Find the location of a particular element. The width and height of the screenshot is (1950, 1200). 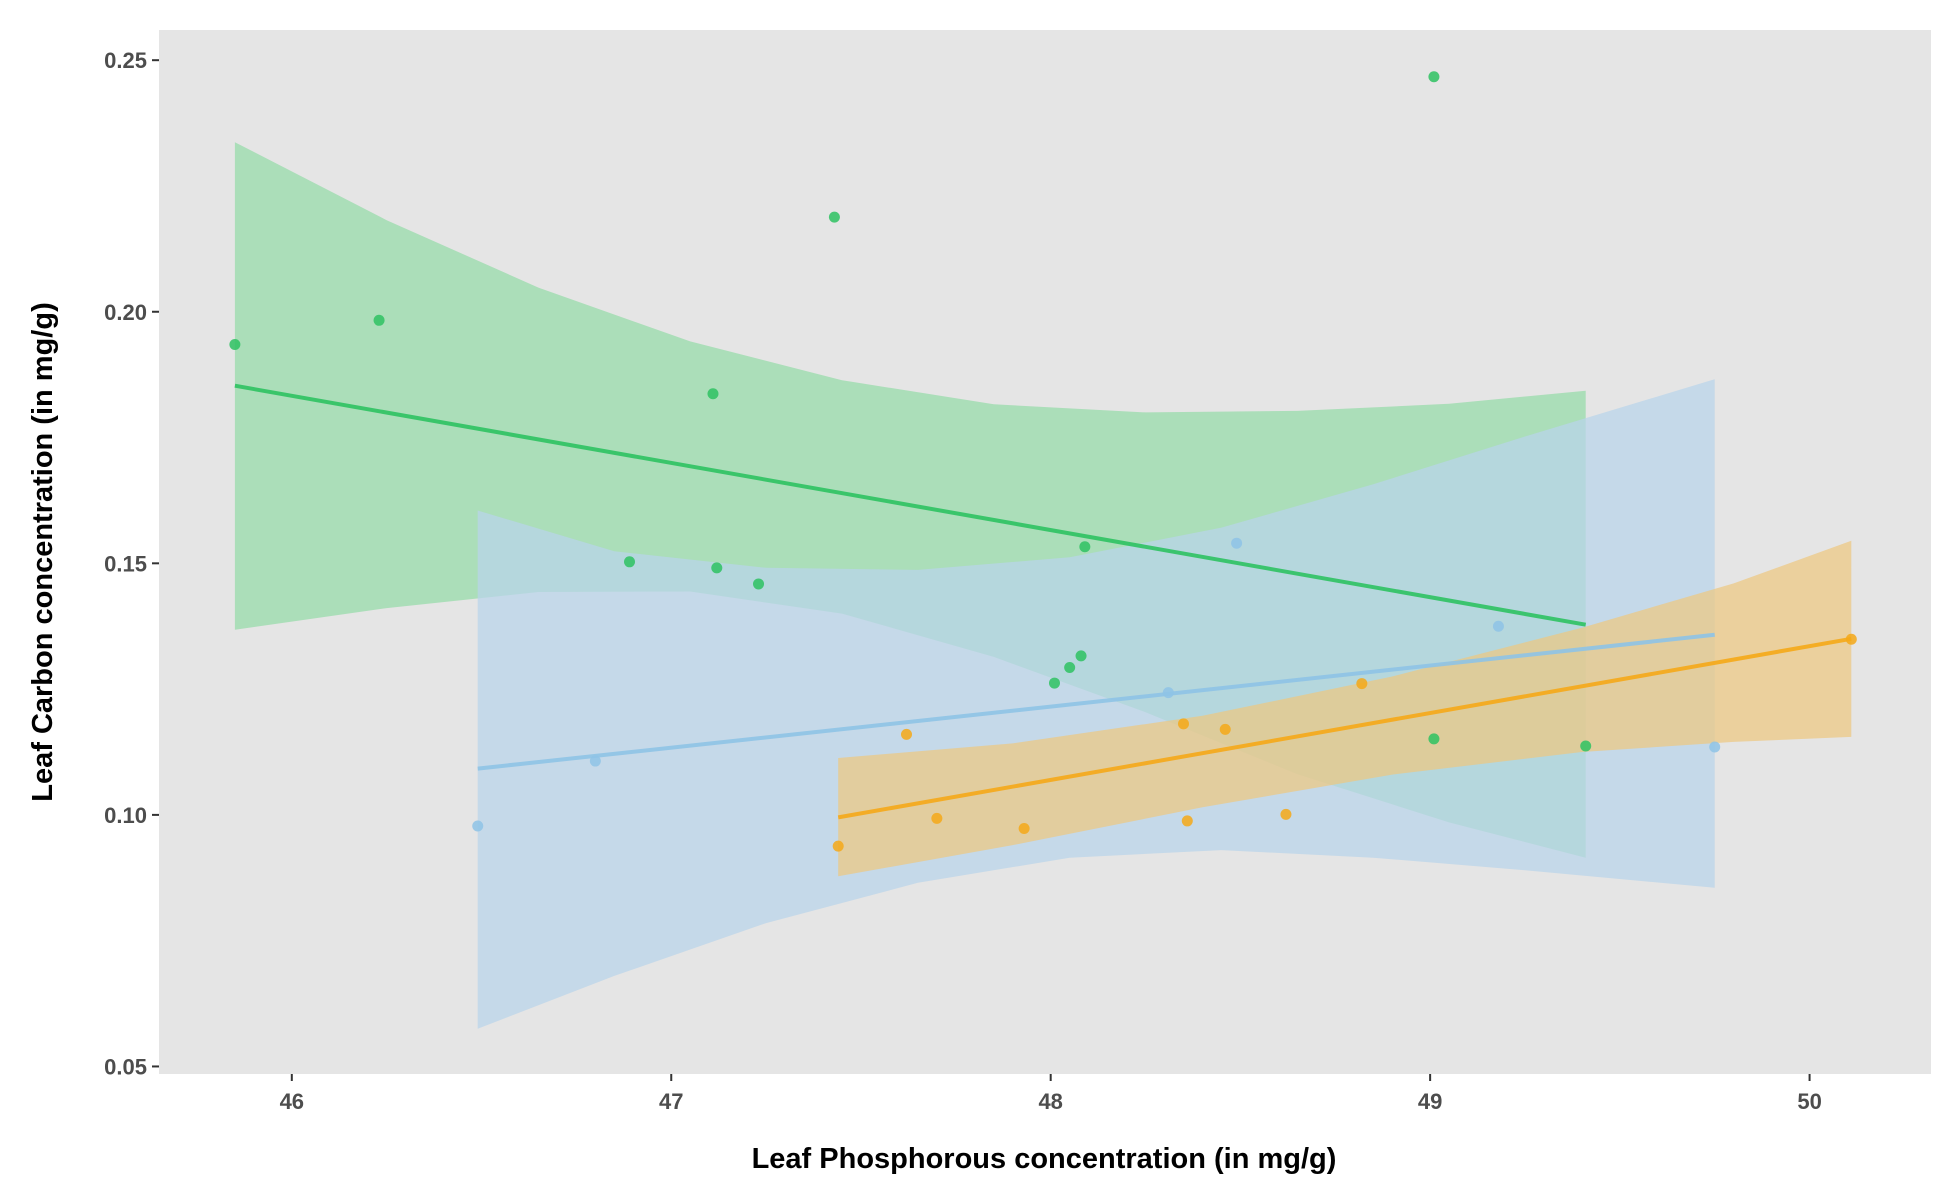

y-tick-label-3: 0.20 is located at coordinates (125, 312).